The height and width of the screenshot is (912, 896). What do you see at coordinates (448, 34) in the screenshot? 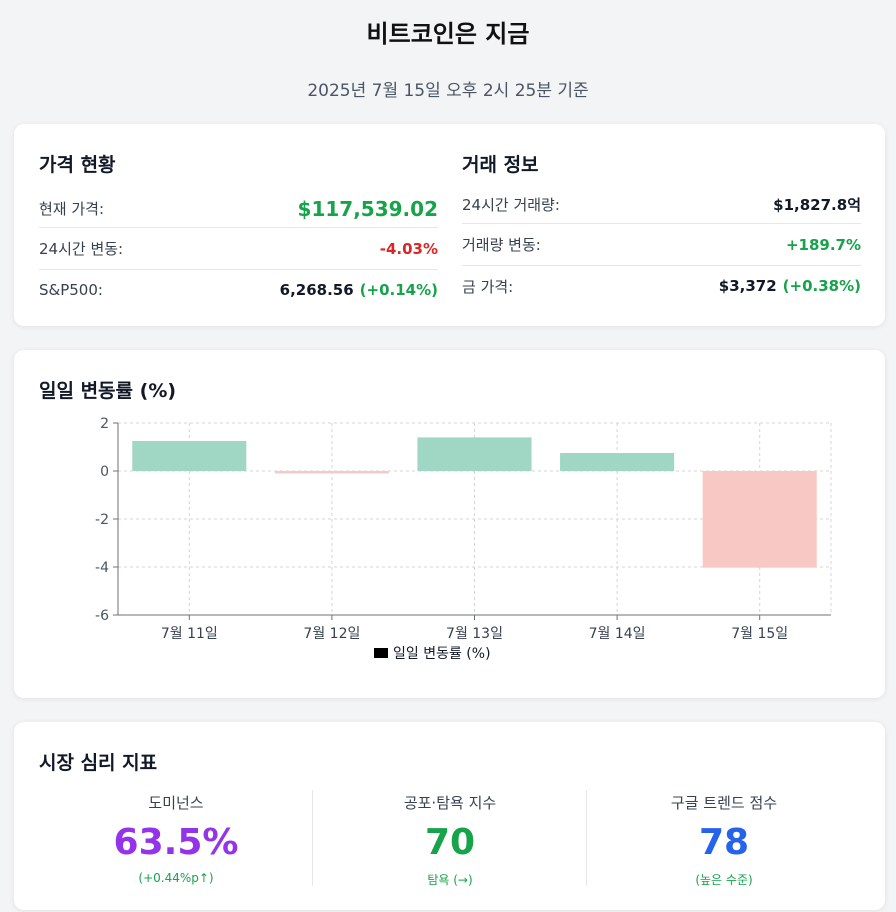
I see `page-title: 비트코인은 지금` at bounding box center [448, 34].